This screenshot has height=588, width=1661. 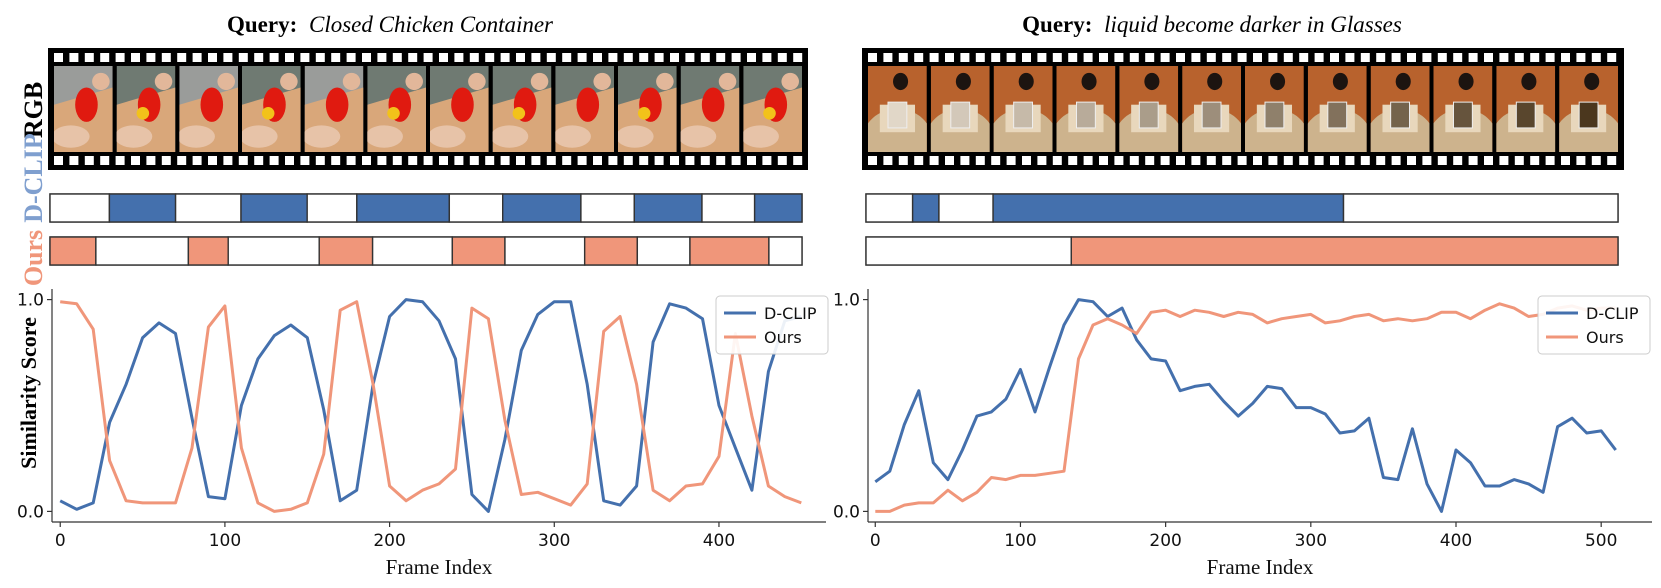 What do you see at coordinates (225, 541) in the screenshot?
I see `x-tick-label: 100` at bounding box center [225, 541].